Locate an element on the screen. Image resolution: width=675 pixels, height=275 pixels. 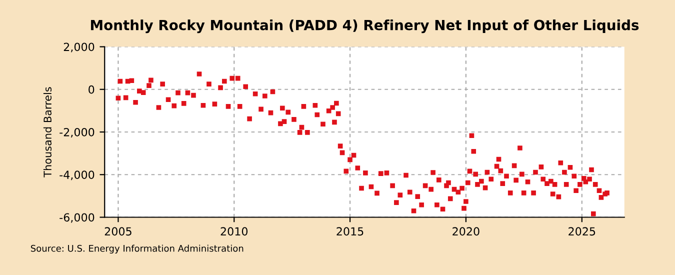
chart-title: Monthly Rocky Mountain (PADD 4) Refinery Net Input of Other Liquids is located at coordinates (365, 27).